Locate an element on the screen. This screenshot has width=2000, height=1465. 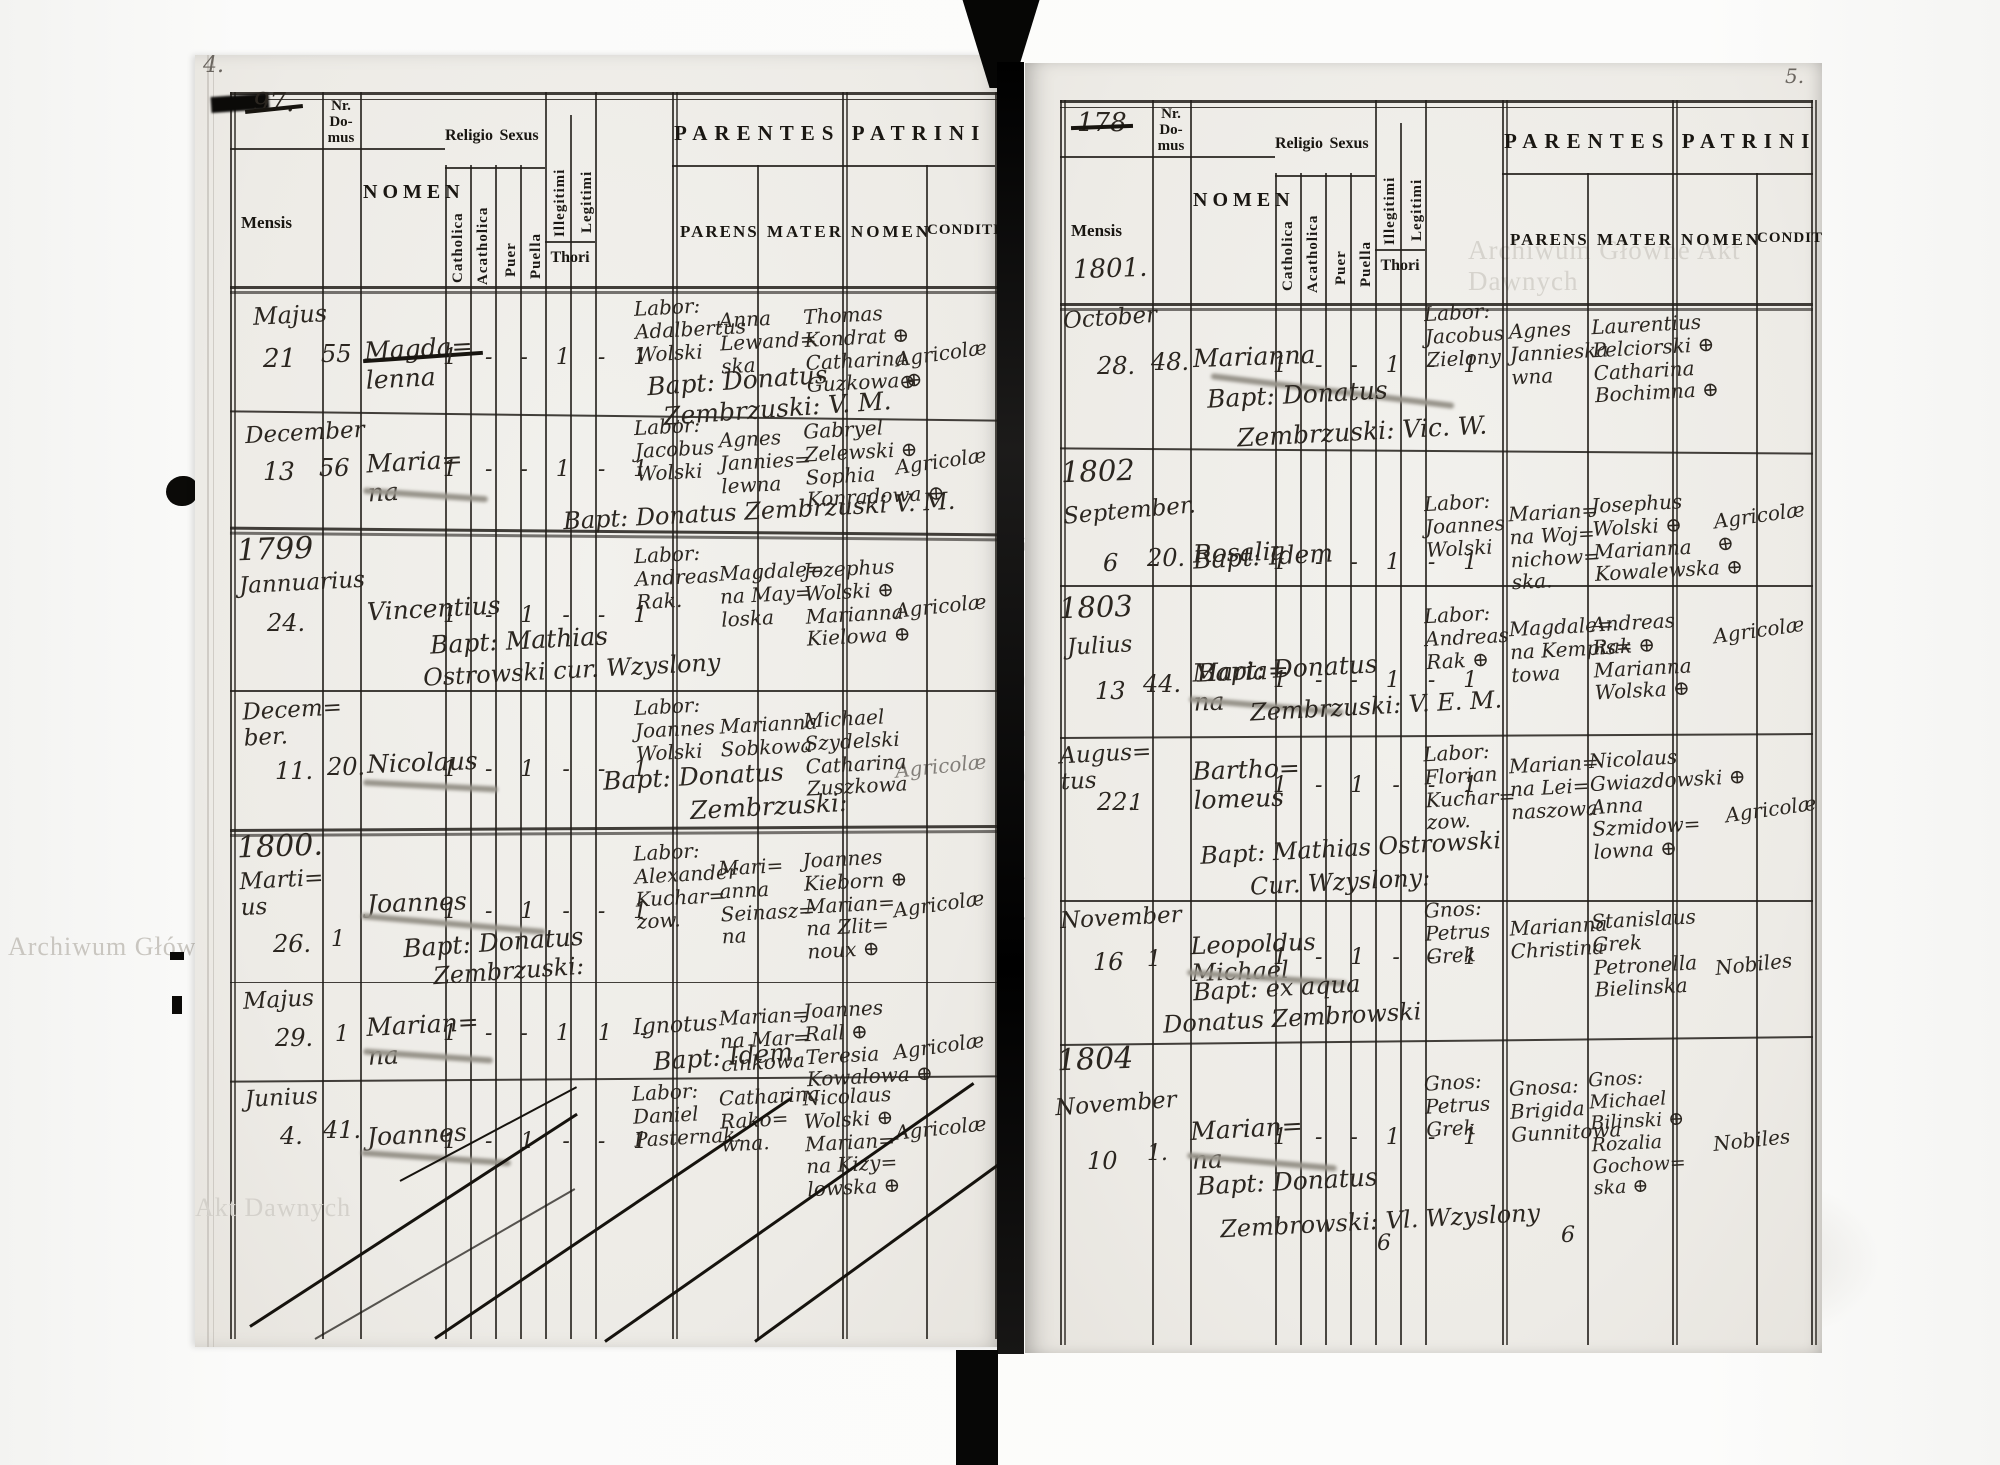
tally-marks: 1 - - 1 1 - is located at coordinates (547, 1033).